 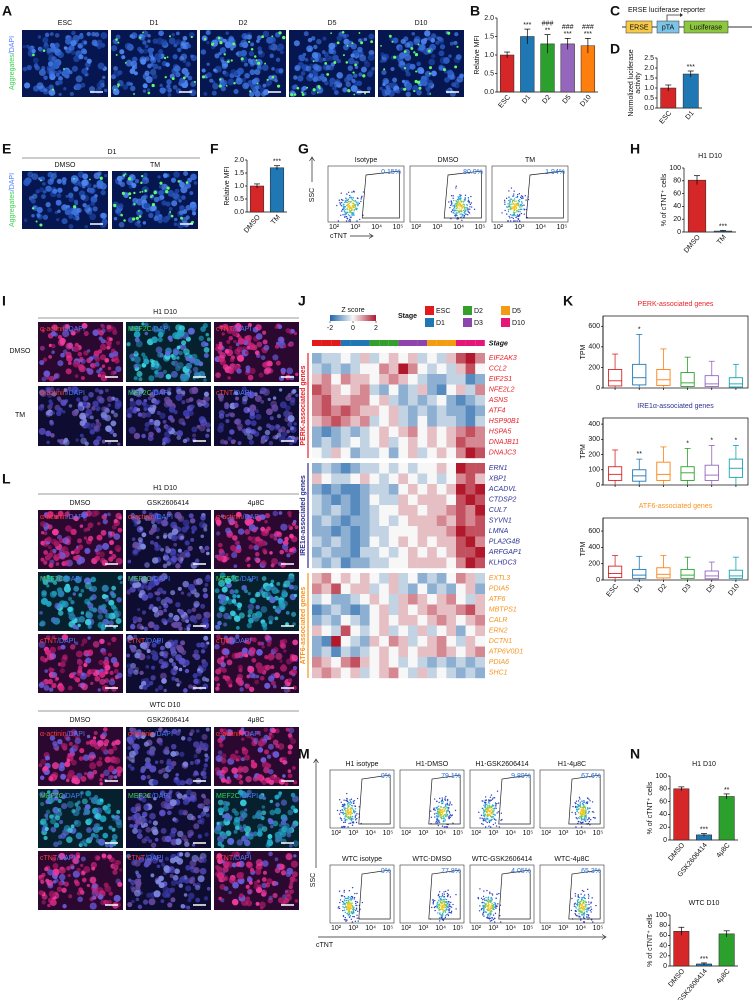 I want to click on label-marker: Aggregates, so click(x=12, y=72).